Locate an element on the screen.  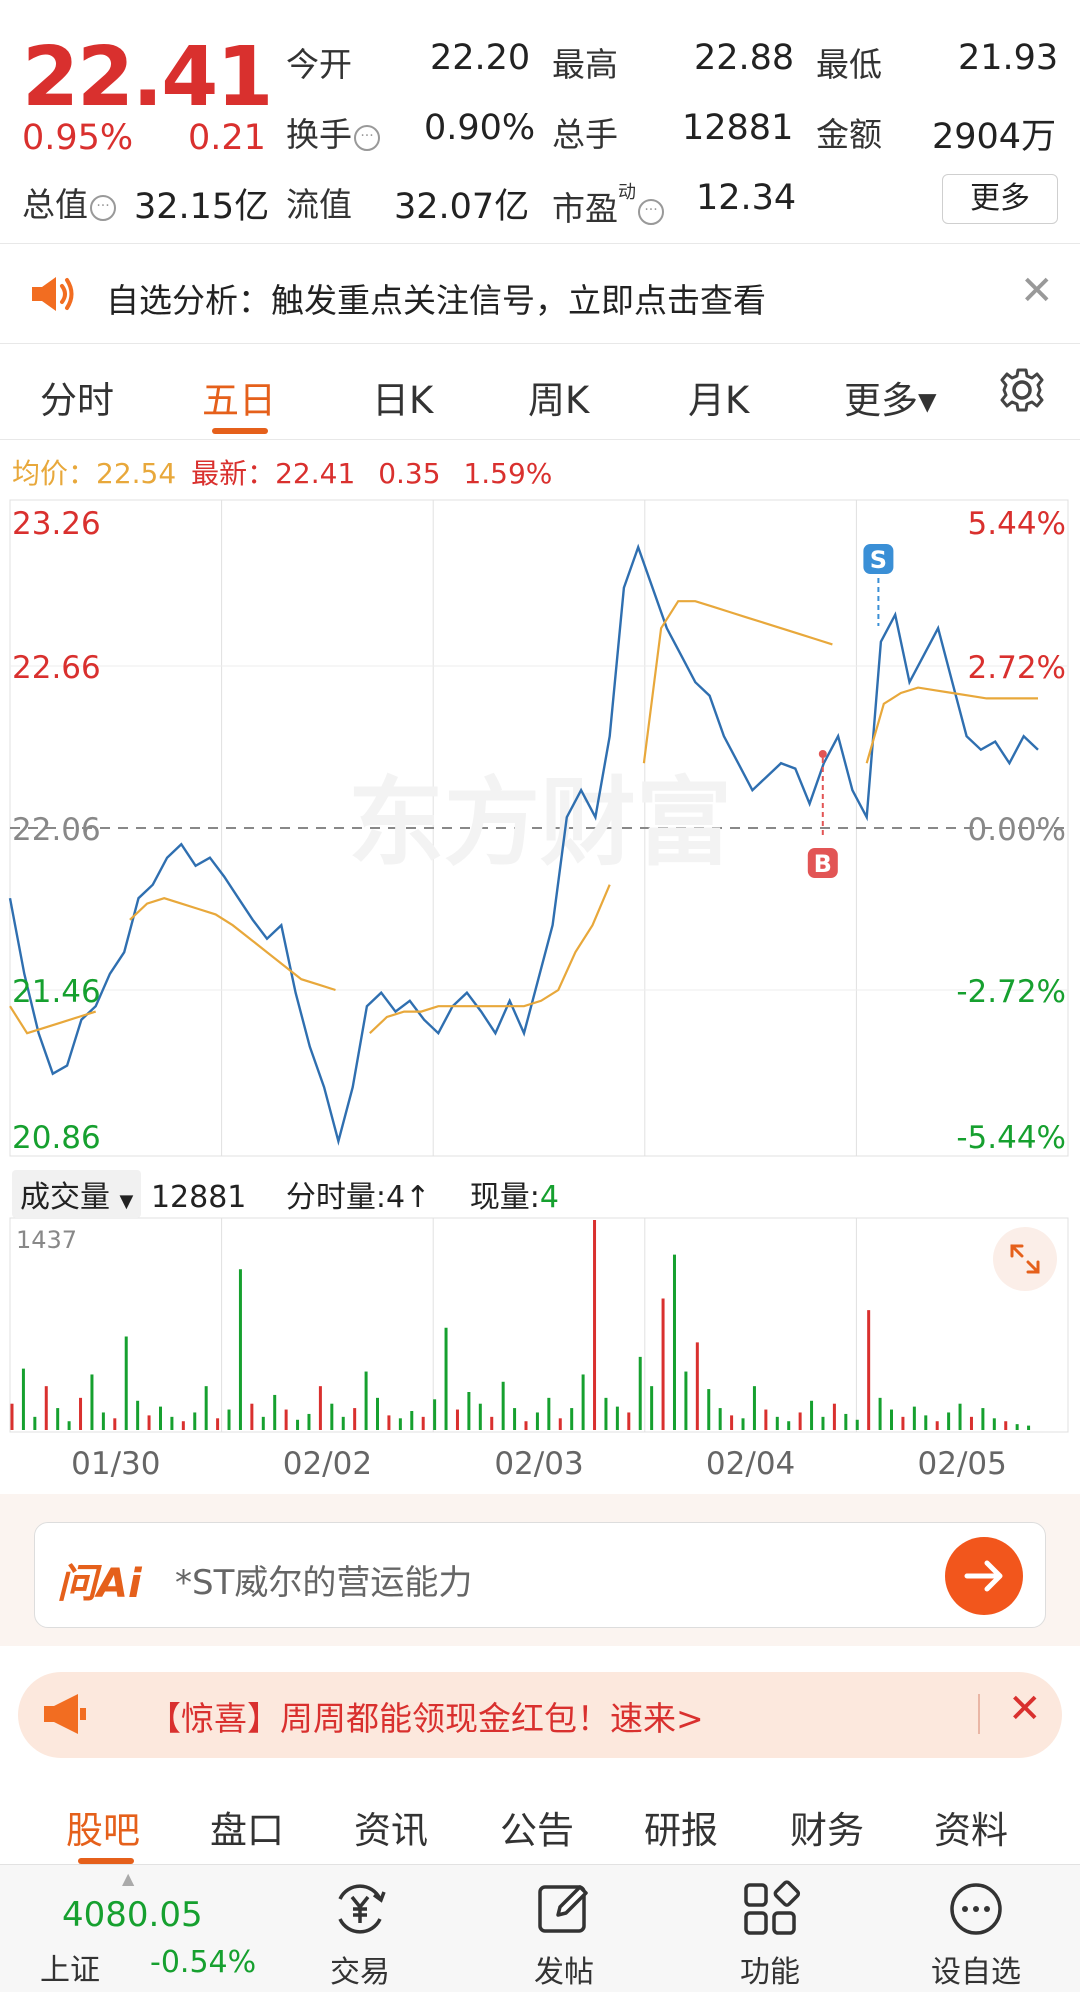
ask-ai-submit-button is located at coordinates (984, 1576).